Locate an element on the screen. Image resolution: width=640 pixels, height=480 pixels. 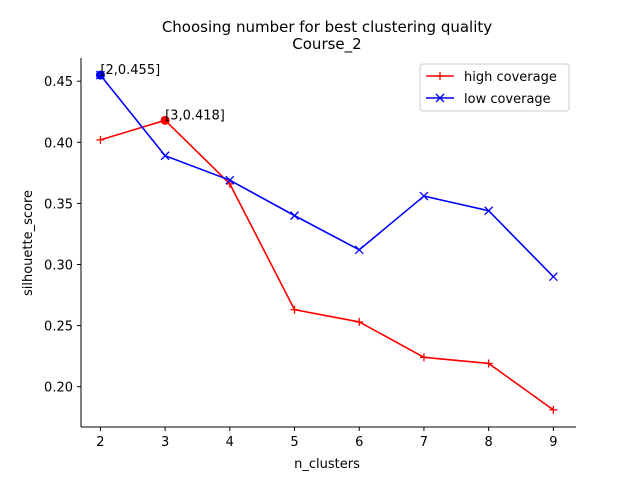
x-axis-label: n_clusters is located at coordinates (327, 464).